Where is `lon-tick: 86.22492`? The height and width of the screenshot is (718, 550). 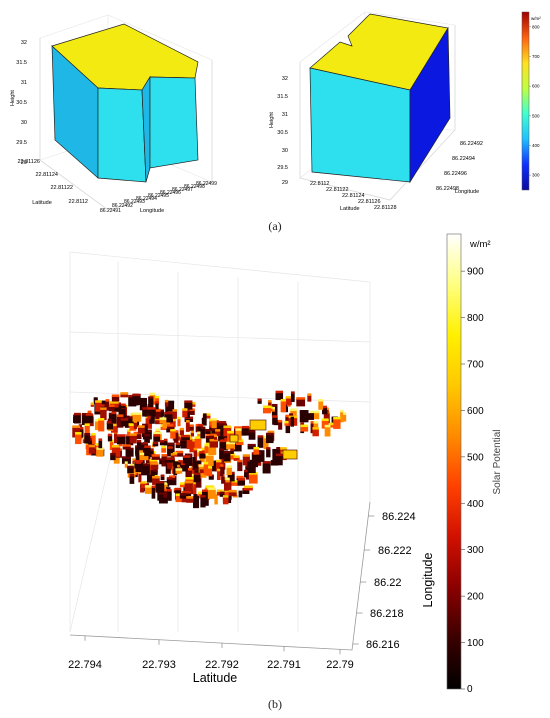 lon-tick: 86.22492 is located at coordinates (471, 144).